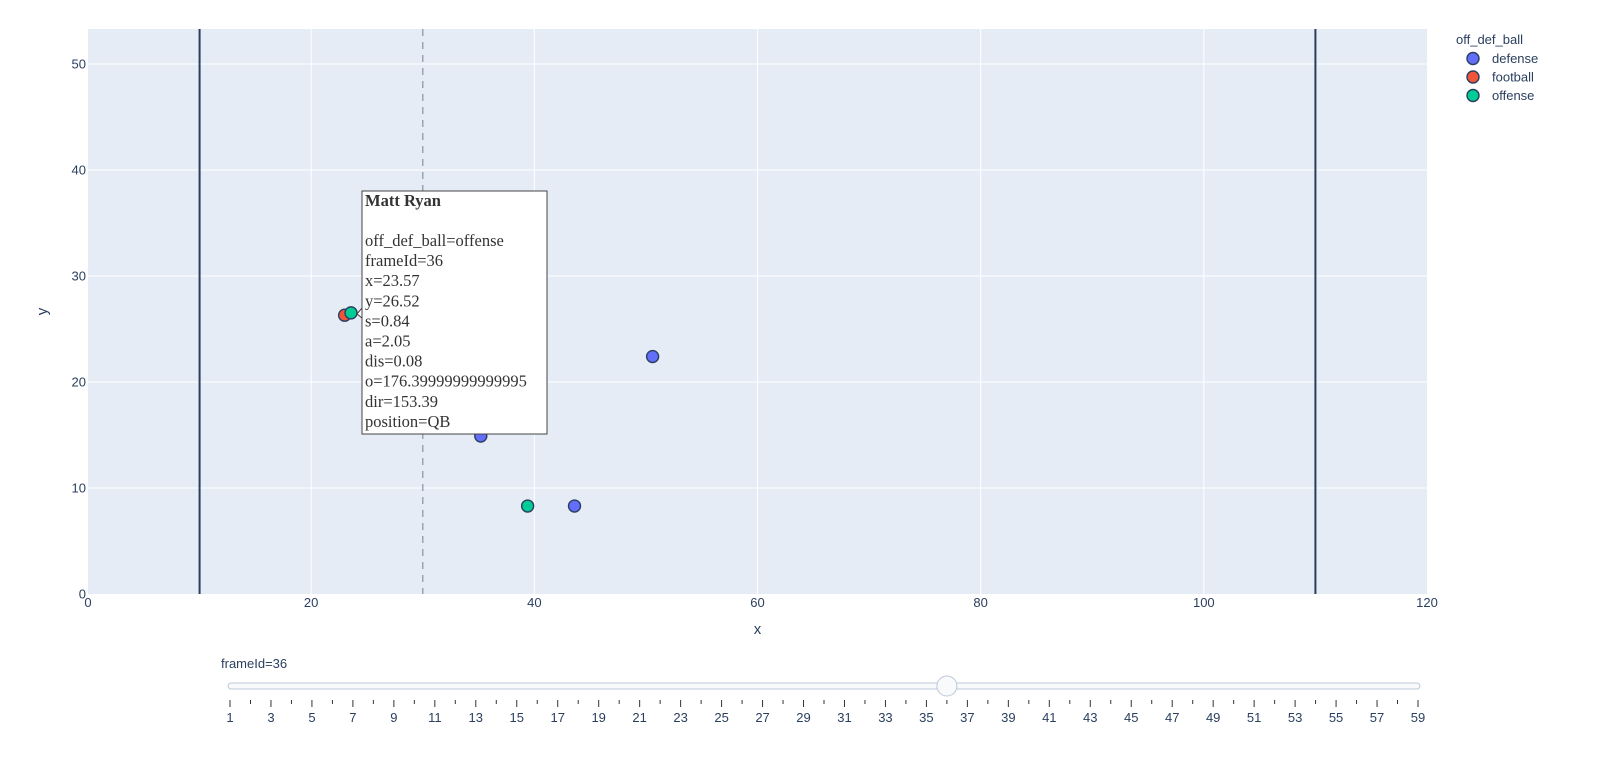  I want to click on slider-tick-label: 29, so click(803, 717).